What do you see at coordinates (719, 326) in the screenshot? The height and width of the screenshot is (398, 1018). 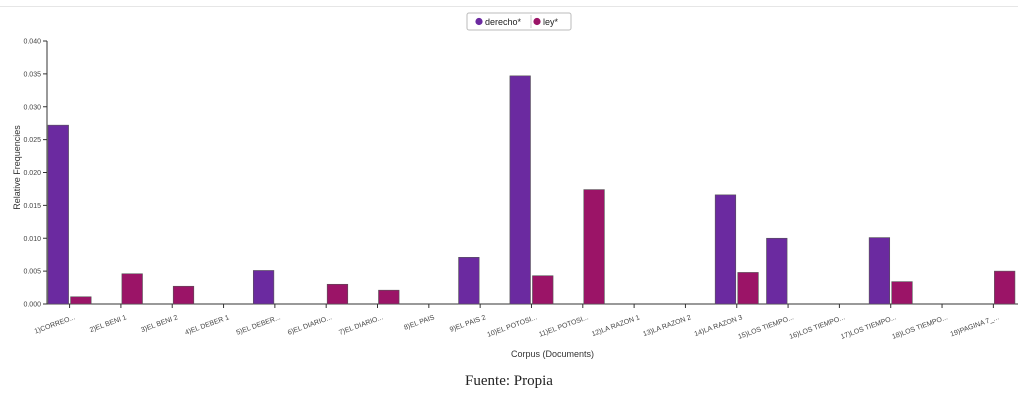 I see `x-tick-label: 14)LA RAZON 3` at bounding box center [719, 326].